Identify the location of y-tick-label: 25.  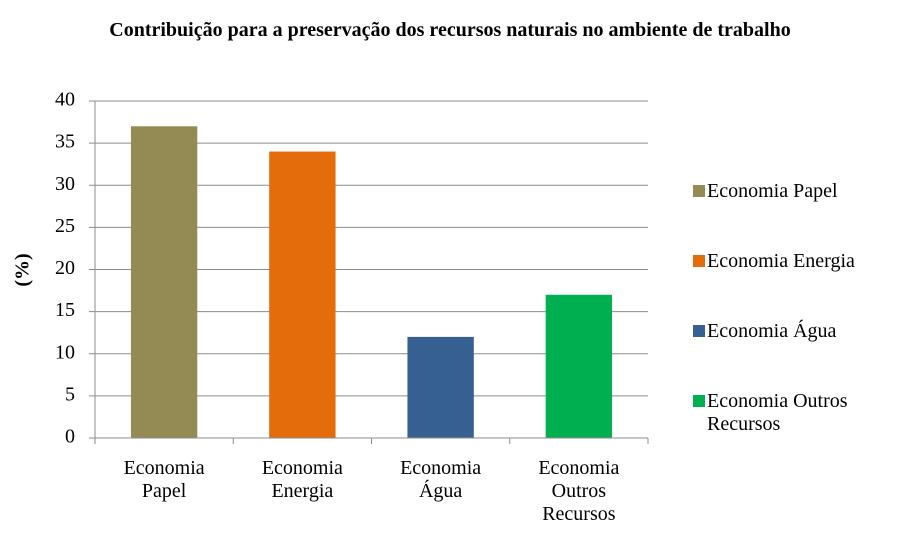
(65, 226).